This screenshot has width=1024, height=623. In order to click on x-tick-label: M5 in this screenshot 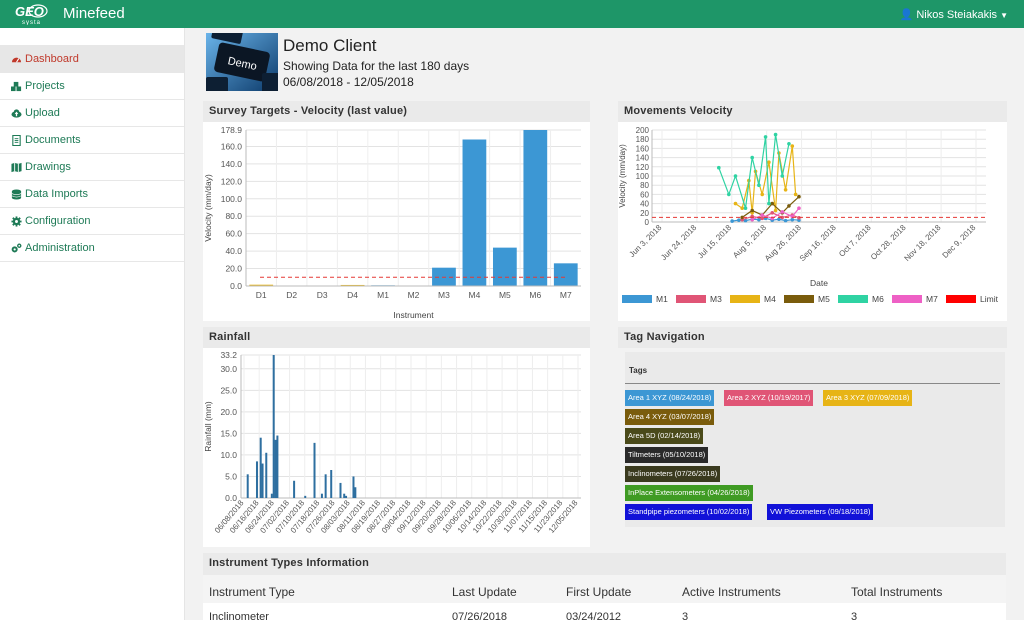, I will do `click(505, 295)`.